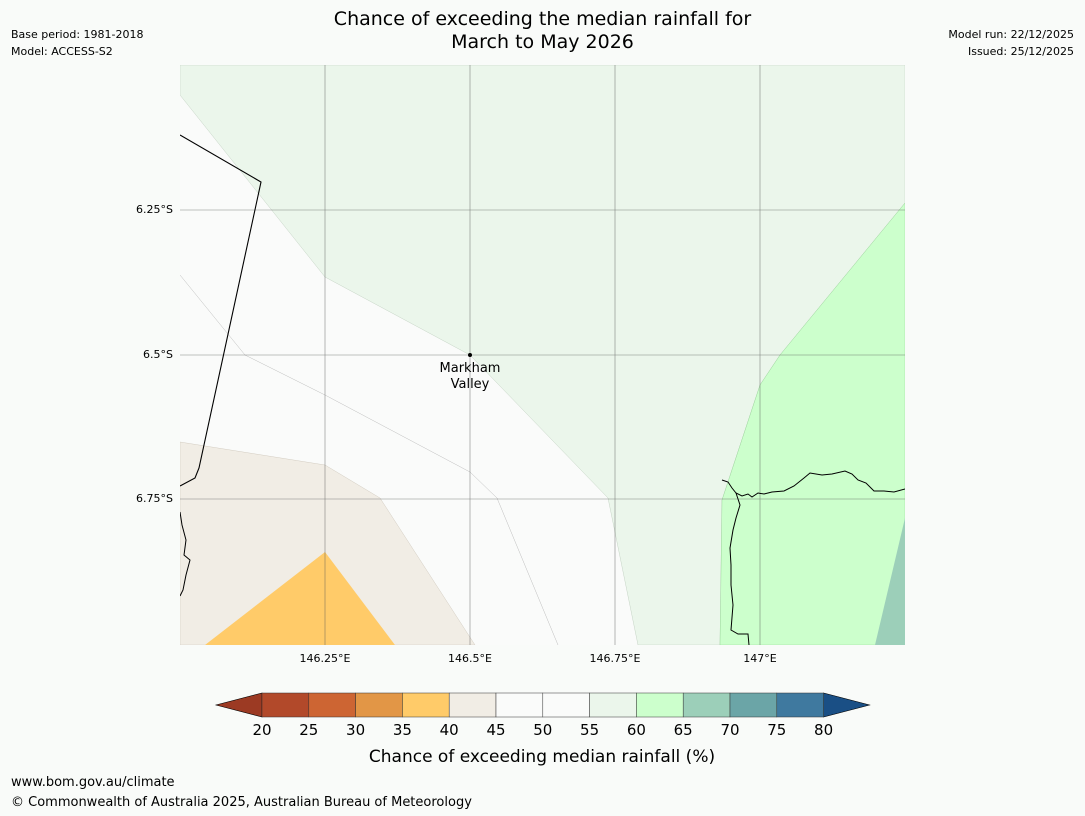  I want to click on colorbar-tick-80: 80, so click(823, 730).